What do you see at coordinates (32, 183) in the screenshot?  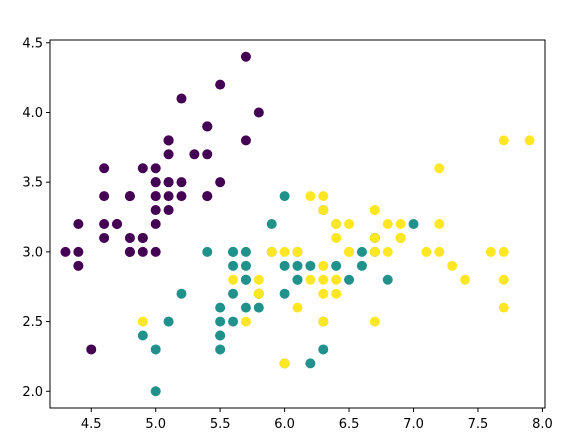 I see `y-tick-label: 3.5` at bounding box center [32, 183].